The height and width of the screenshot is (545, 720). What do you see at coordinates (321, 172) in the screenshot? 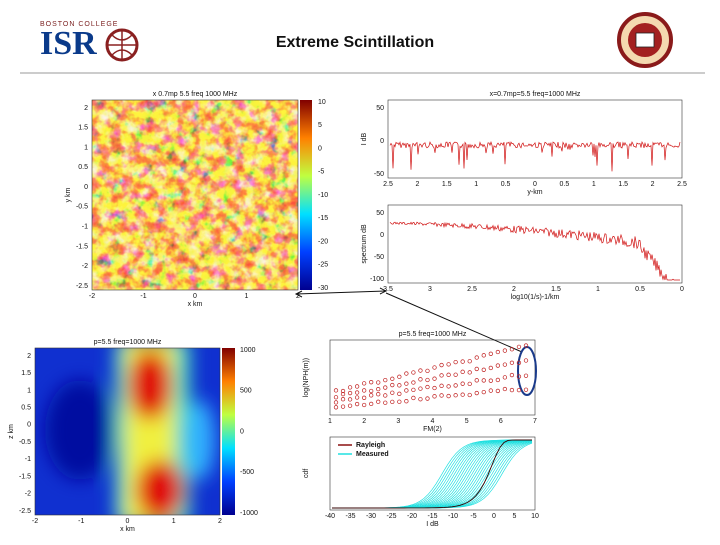
I see `colorbar-label: -5` at bounding box center [321, 172].